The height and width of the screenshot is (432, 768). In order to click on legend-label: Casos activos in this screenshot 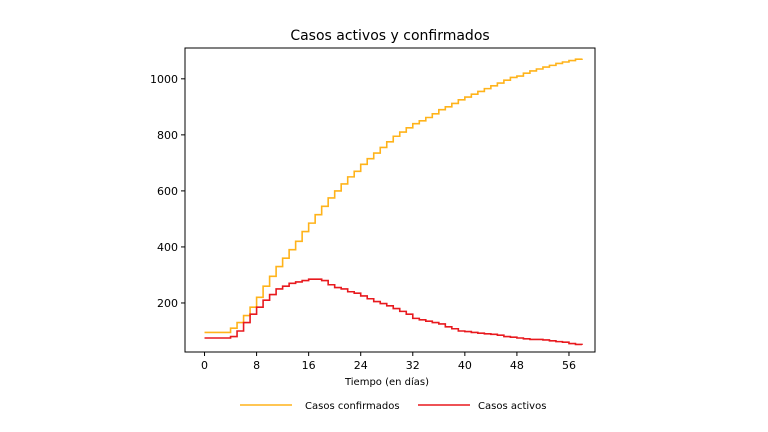, I will do `click(512, 406)`.